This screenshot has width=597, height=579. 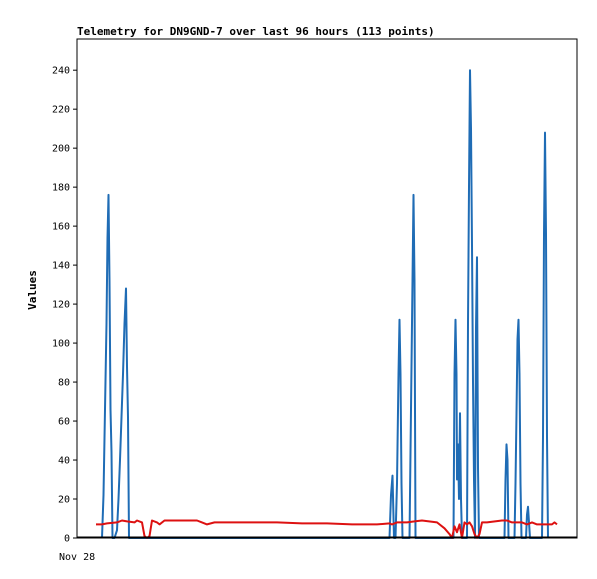 What do you see at coordinates (61, 266) in the screenshot?
I see `y-tick-label: 140` at bounding box center [61, 266].